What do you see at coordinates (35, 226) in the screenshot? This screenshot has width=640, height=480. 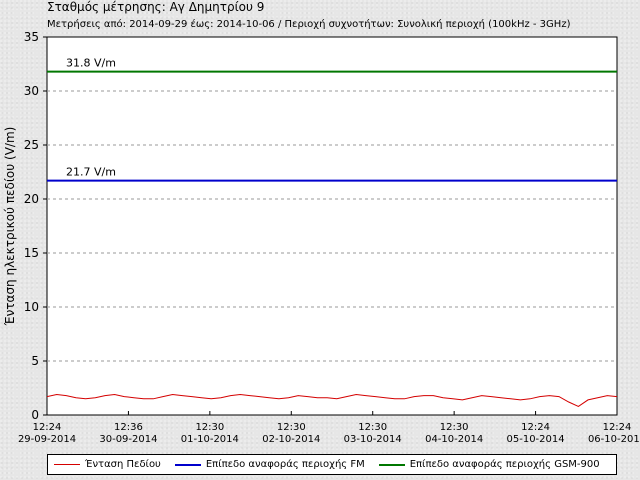 I see `y-axis: 0 5 10 15 20 25 30 35` at bounding box center [35, 226].